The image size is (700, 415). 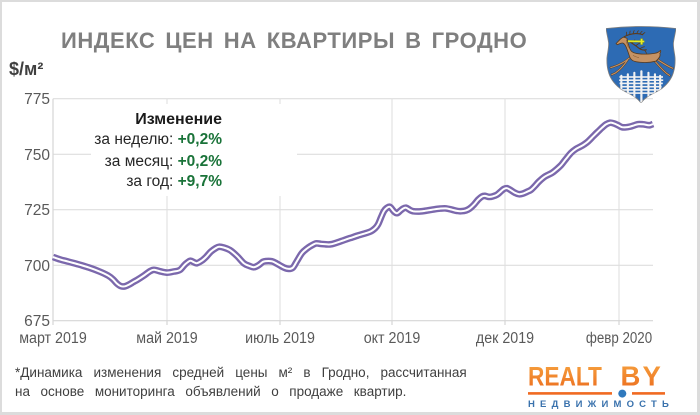 What do you see at coordinates (642, 376) in the screenshot?
I see `svg-text: BY` at bounding box center [642, 376].